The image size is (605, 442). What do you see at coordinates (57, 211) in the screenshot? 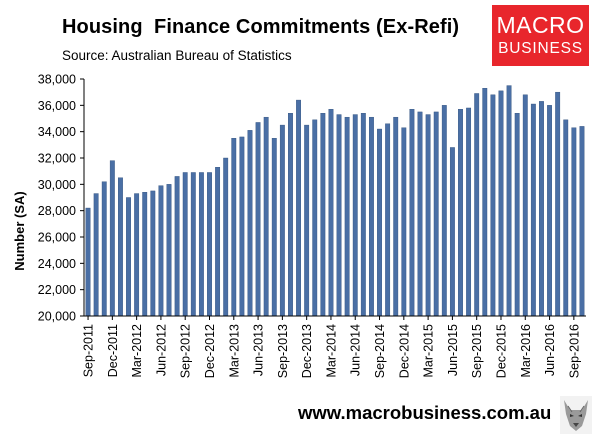
I see `y-tick-label: 28,000` at bounding box center [57, 211].